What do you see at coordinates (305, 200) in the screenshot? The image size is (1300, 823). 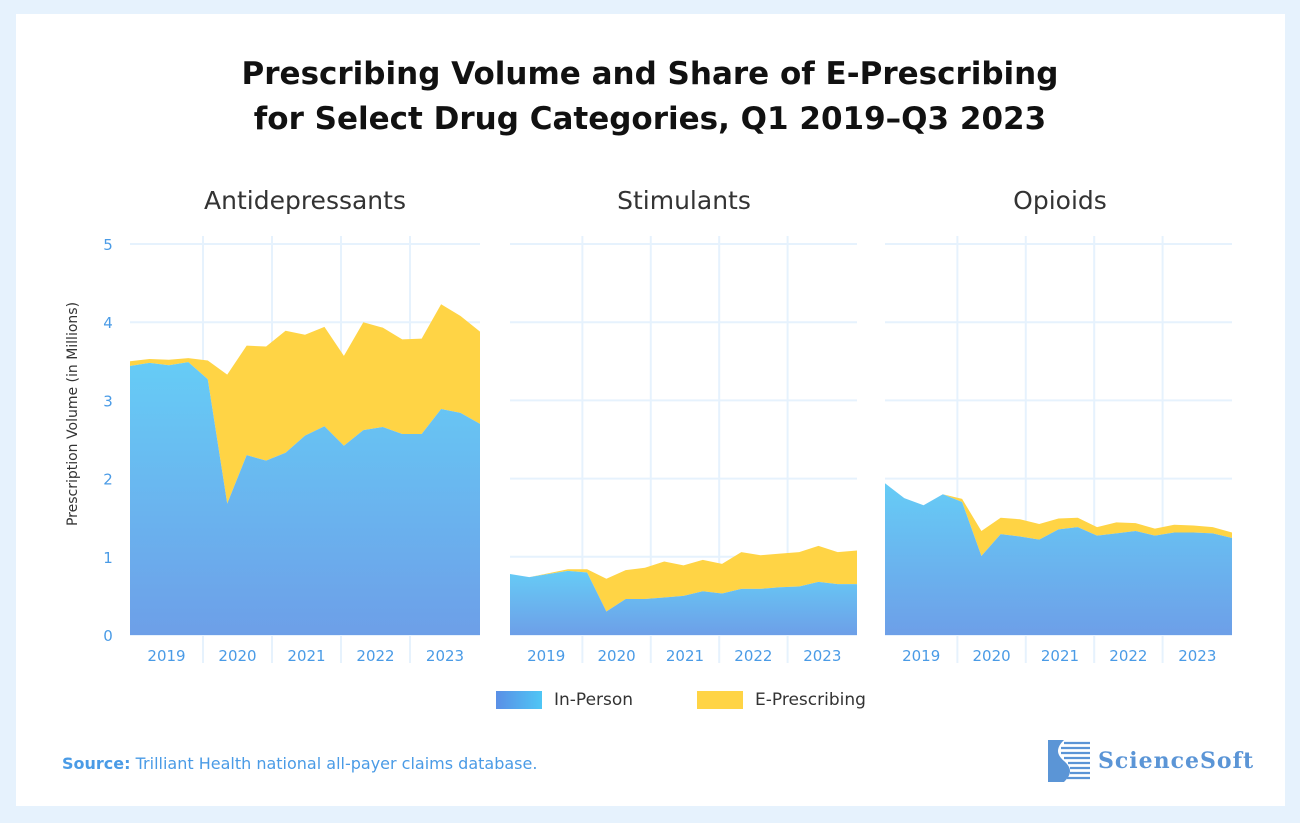 I see `panel-title-antidepressants: Antidepressants` at bounding box center [305, 200].